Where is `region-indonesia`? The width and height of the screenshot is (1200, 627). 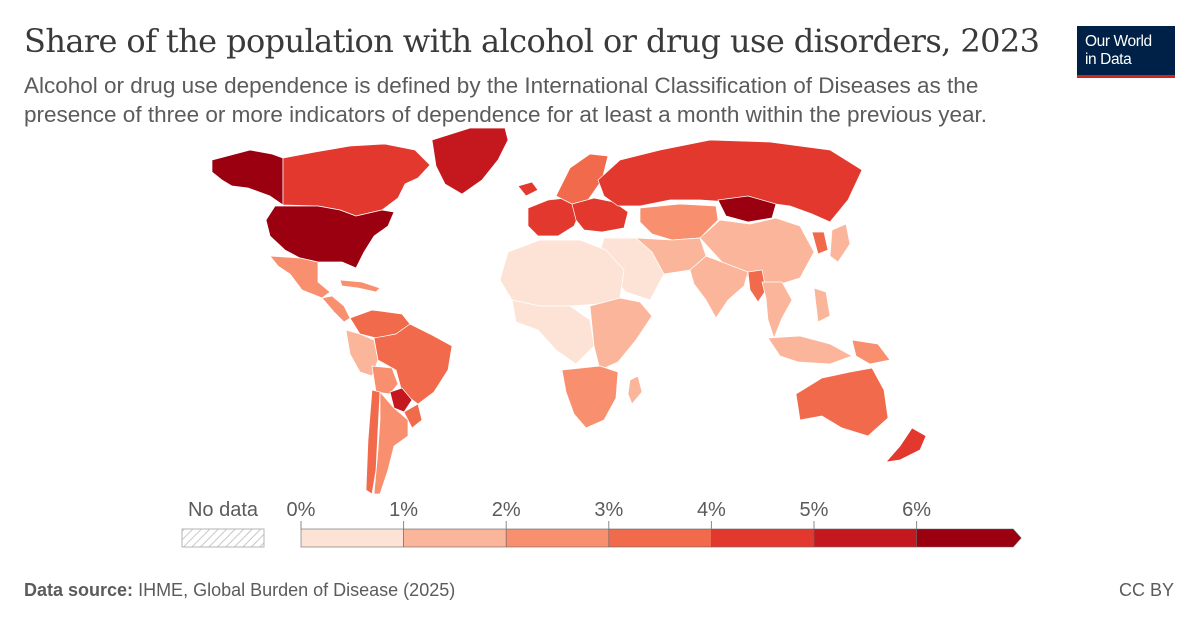 region-indonesia is located at coordinates (810, 350).